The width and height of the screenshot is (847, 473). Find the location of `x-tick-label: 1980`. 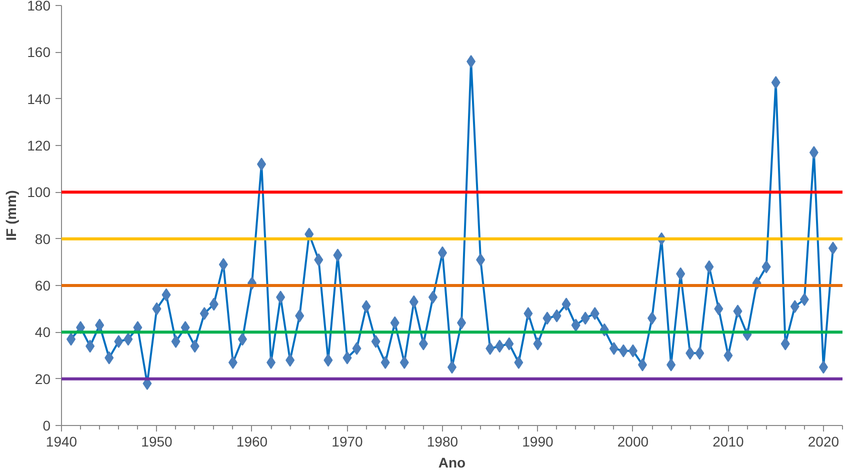

x-tick-label: 1980 is located at coordinates (442, 442).